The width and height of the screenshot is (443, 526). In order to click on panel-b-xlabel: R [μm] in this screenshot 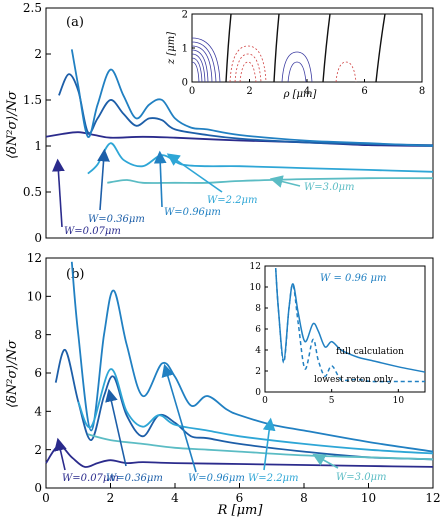, I will do `click(240, 510)`.